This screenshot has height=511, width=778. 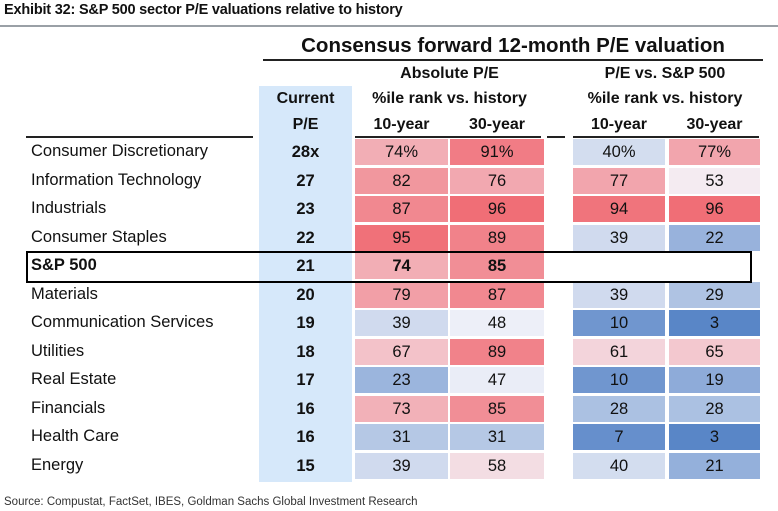 I want to click on current-pe-value: 21, so click(x=305, y=266).